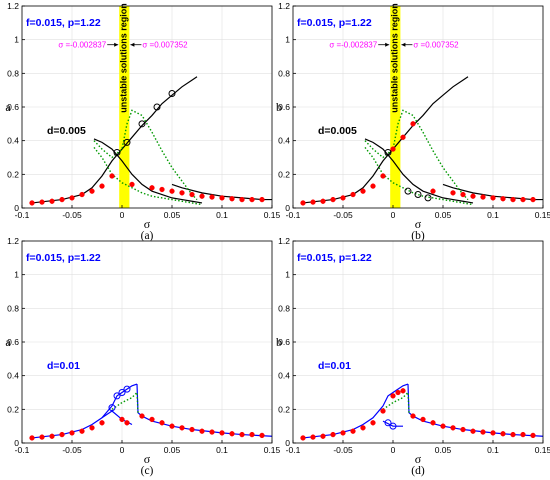 The height and width of the screenshot is (480, 550). I want to click on panel-caption: (b), so click(418, 236).